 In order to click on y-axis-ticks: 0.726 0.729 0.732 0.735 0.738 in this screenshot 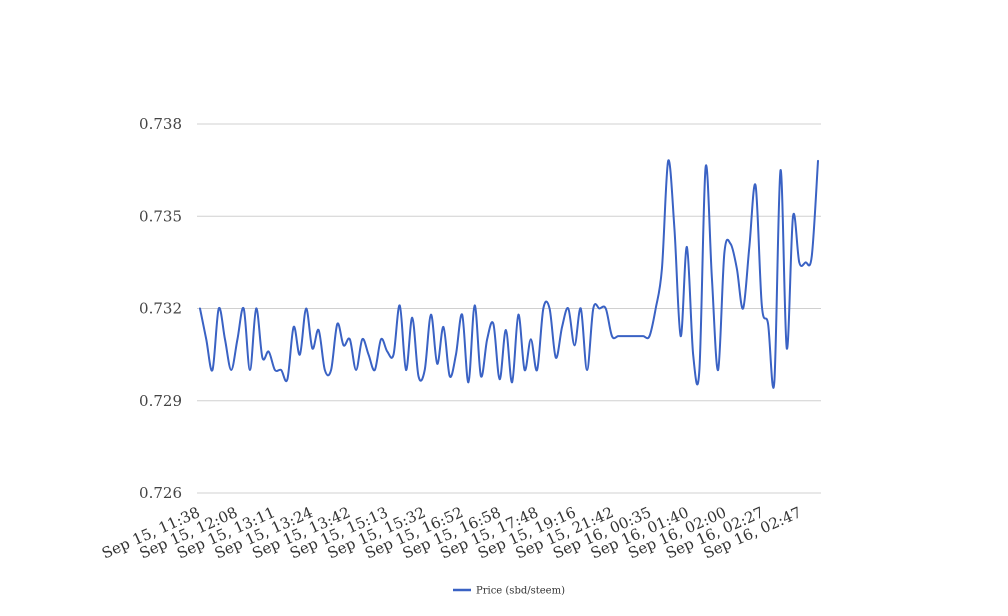, I will do `click(160, 308)`.